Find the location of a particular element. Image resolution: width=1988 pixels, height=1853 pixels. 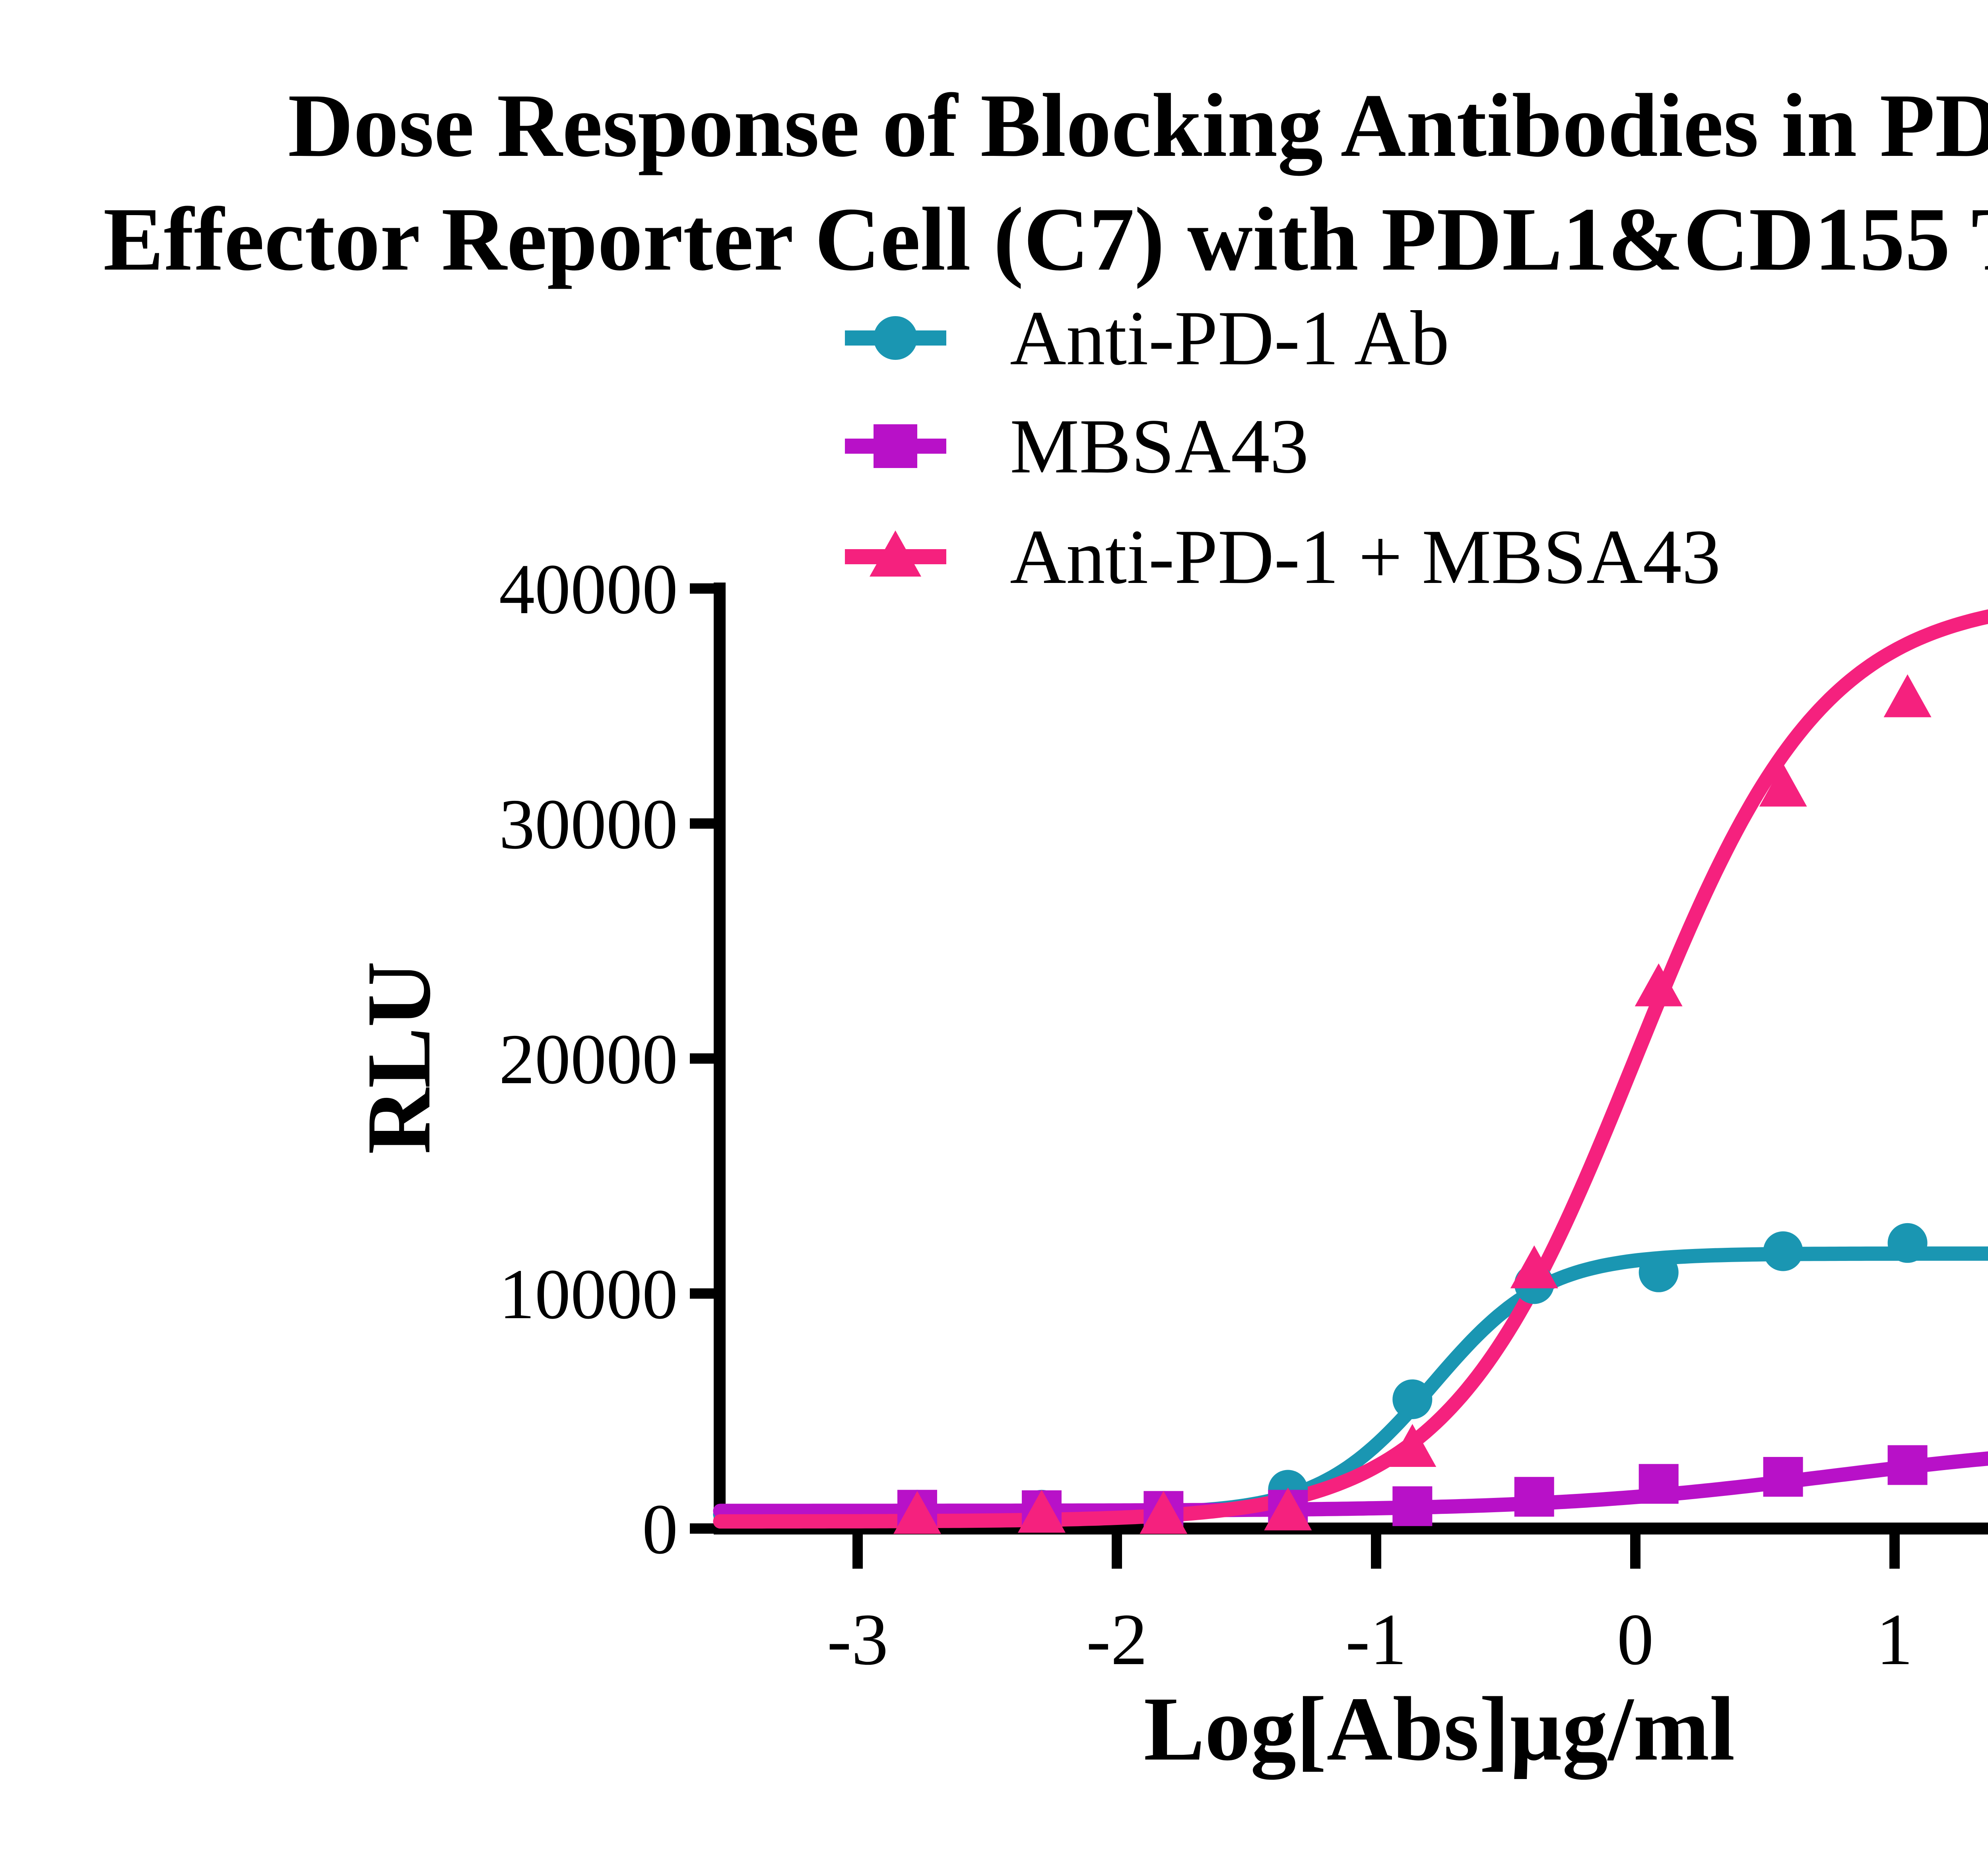

legend-label-anti-pd-1-ab: Anti-PD-1 Ab is located at coordinates (1229, 338).